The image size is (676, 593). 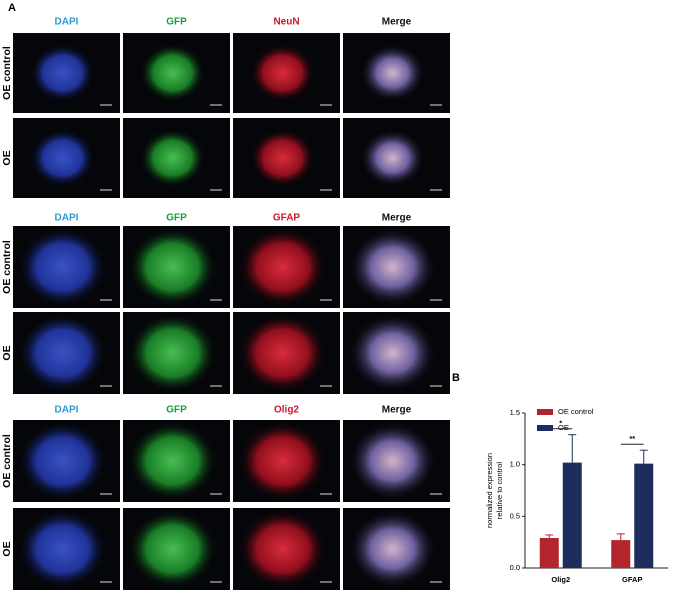 I want to click on x-tick-label: GFAP, so click(x=632, y=579).